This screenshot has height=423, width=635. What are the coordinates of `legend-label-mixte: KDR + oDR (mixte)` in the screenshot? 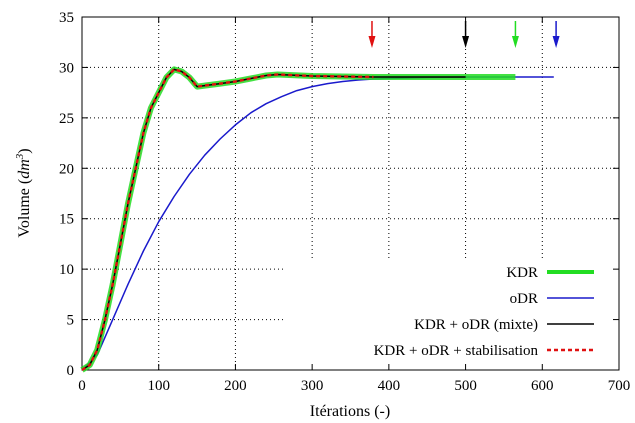 It's located at (476, 325).